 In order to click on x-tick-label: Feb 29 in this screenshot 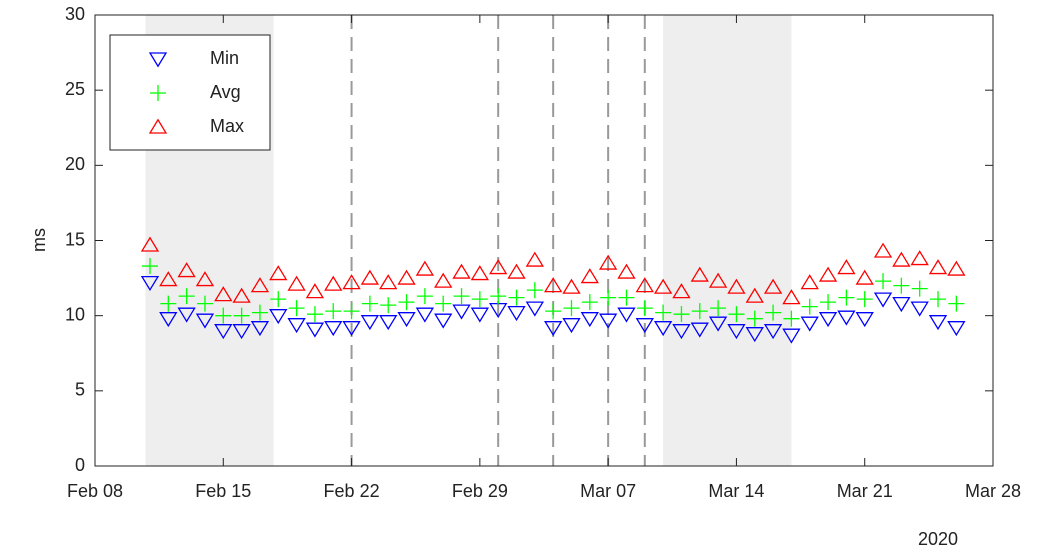, I will do `click(480, 491)`.